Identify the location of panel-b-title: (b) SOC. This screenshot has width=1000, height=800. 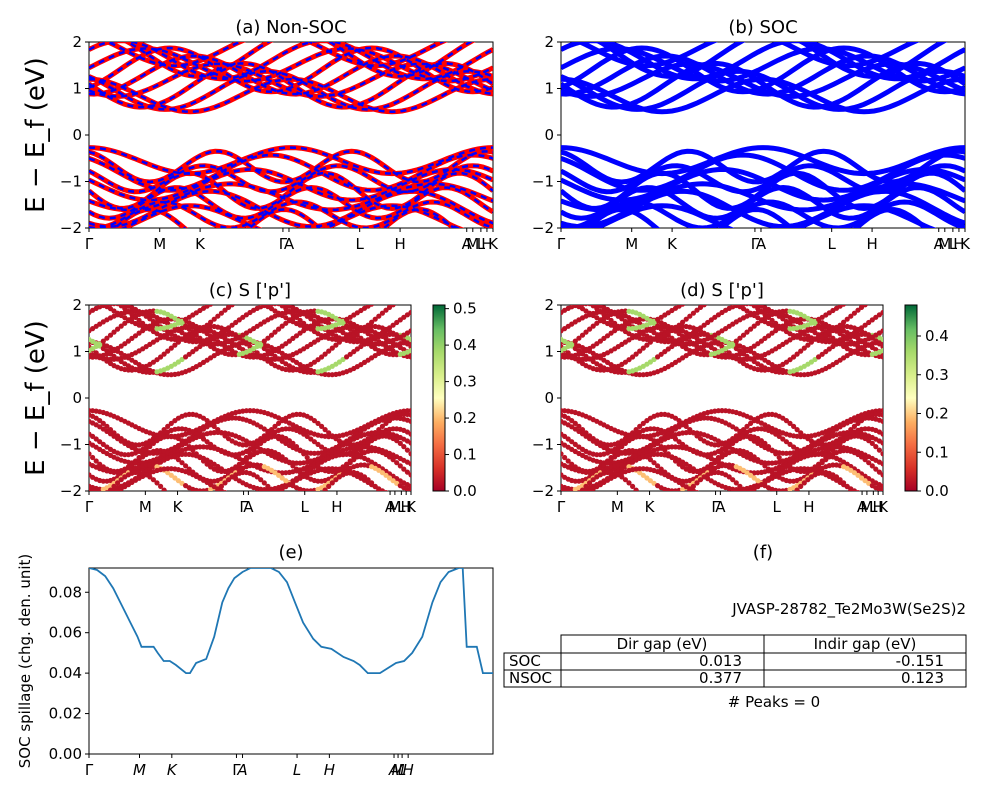
(762, 27).